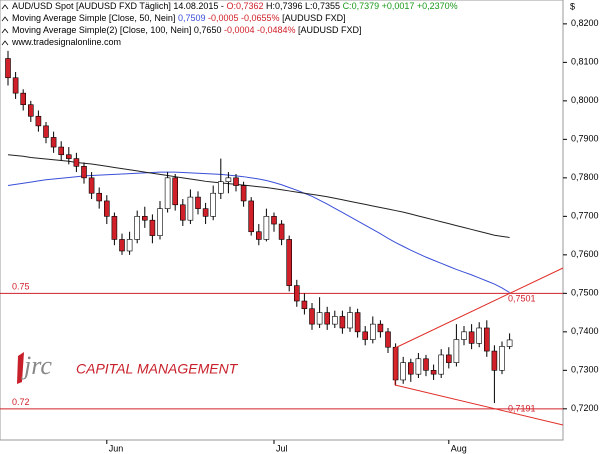 The image size is (605, 454). I want to click on y-tick-label: 0,7700, so click(585, 216).